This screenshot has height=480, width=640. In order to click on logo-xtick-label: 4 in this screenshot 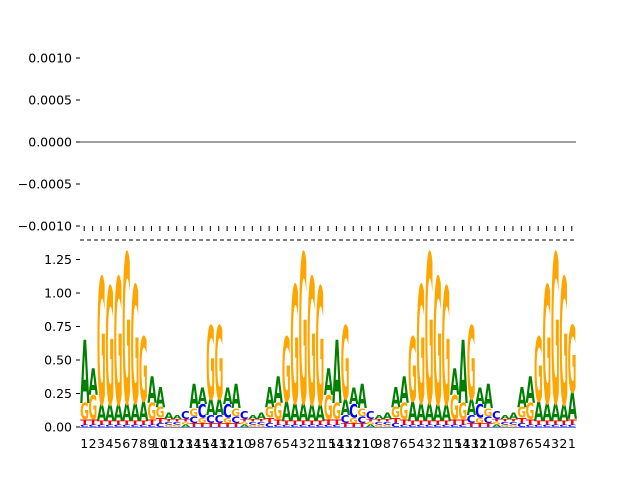, I will do `click(547, 443)`.